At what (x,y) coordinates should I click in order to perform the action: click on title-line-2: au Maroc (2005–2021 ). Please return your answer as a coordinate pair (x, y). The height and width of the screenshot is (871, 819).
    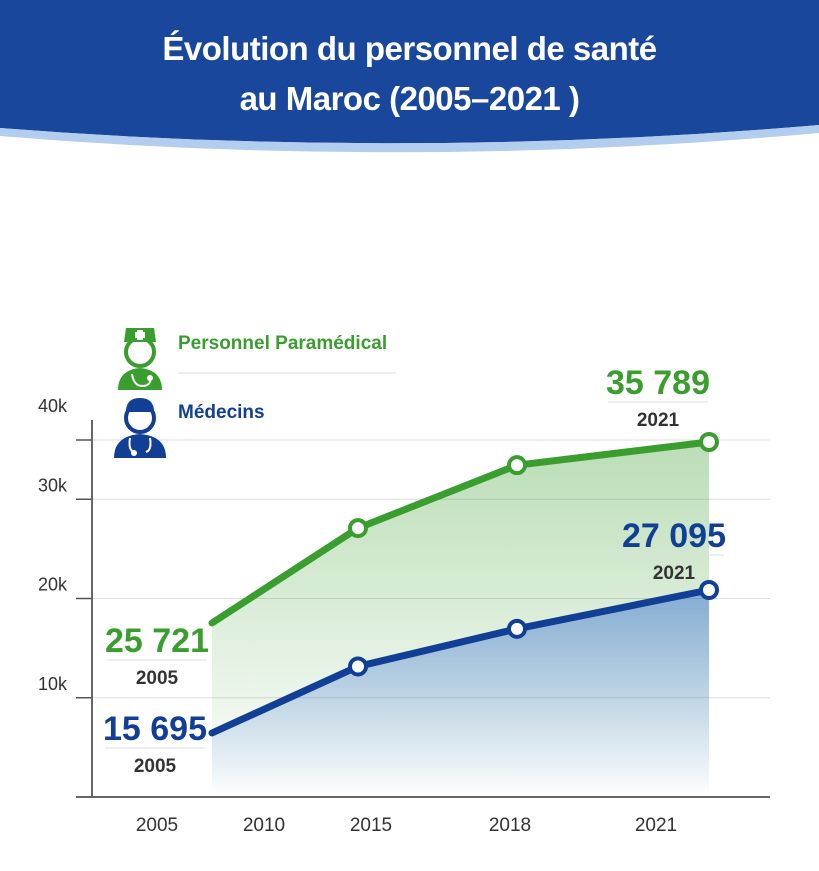
    Looking at the image, I should click on (409, 98).